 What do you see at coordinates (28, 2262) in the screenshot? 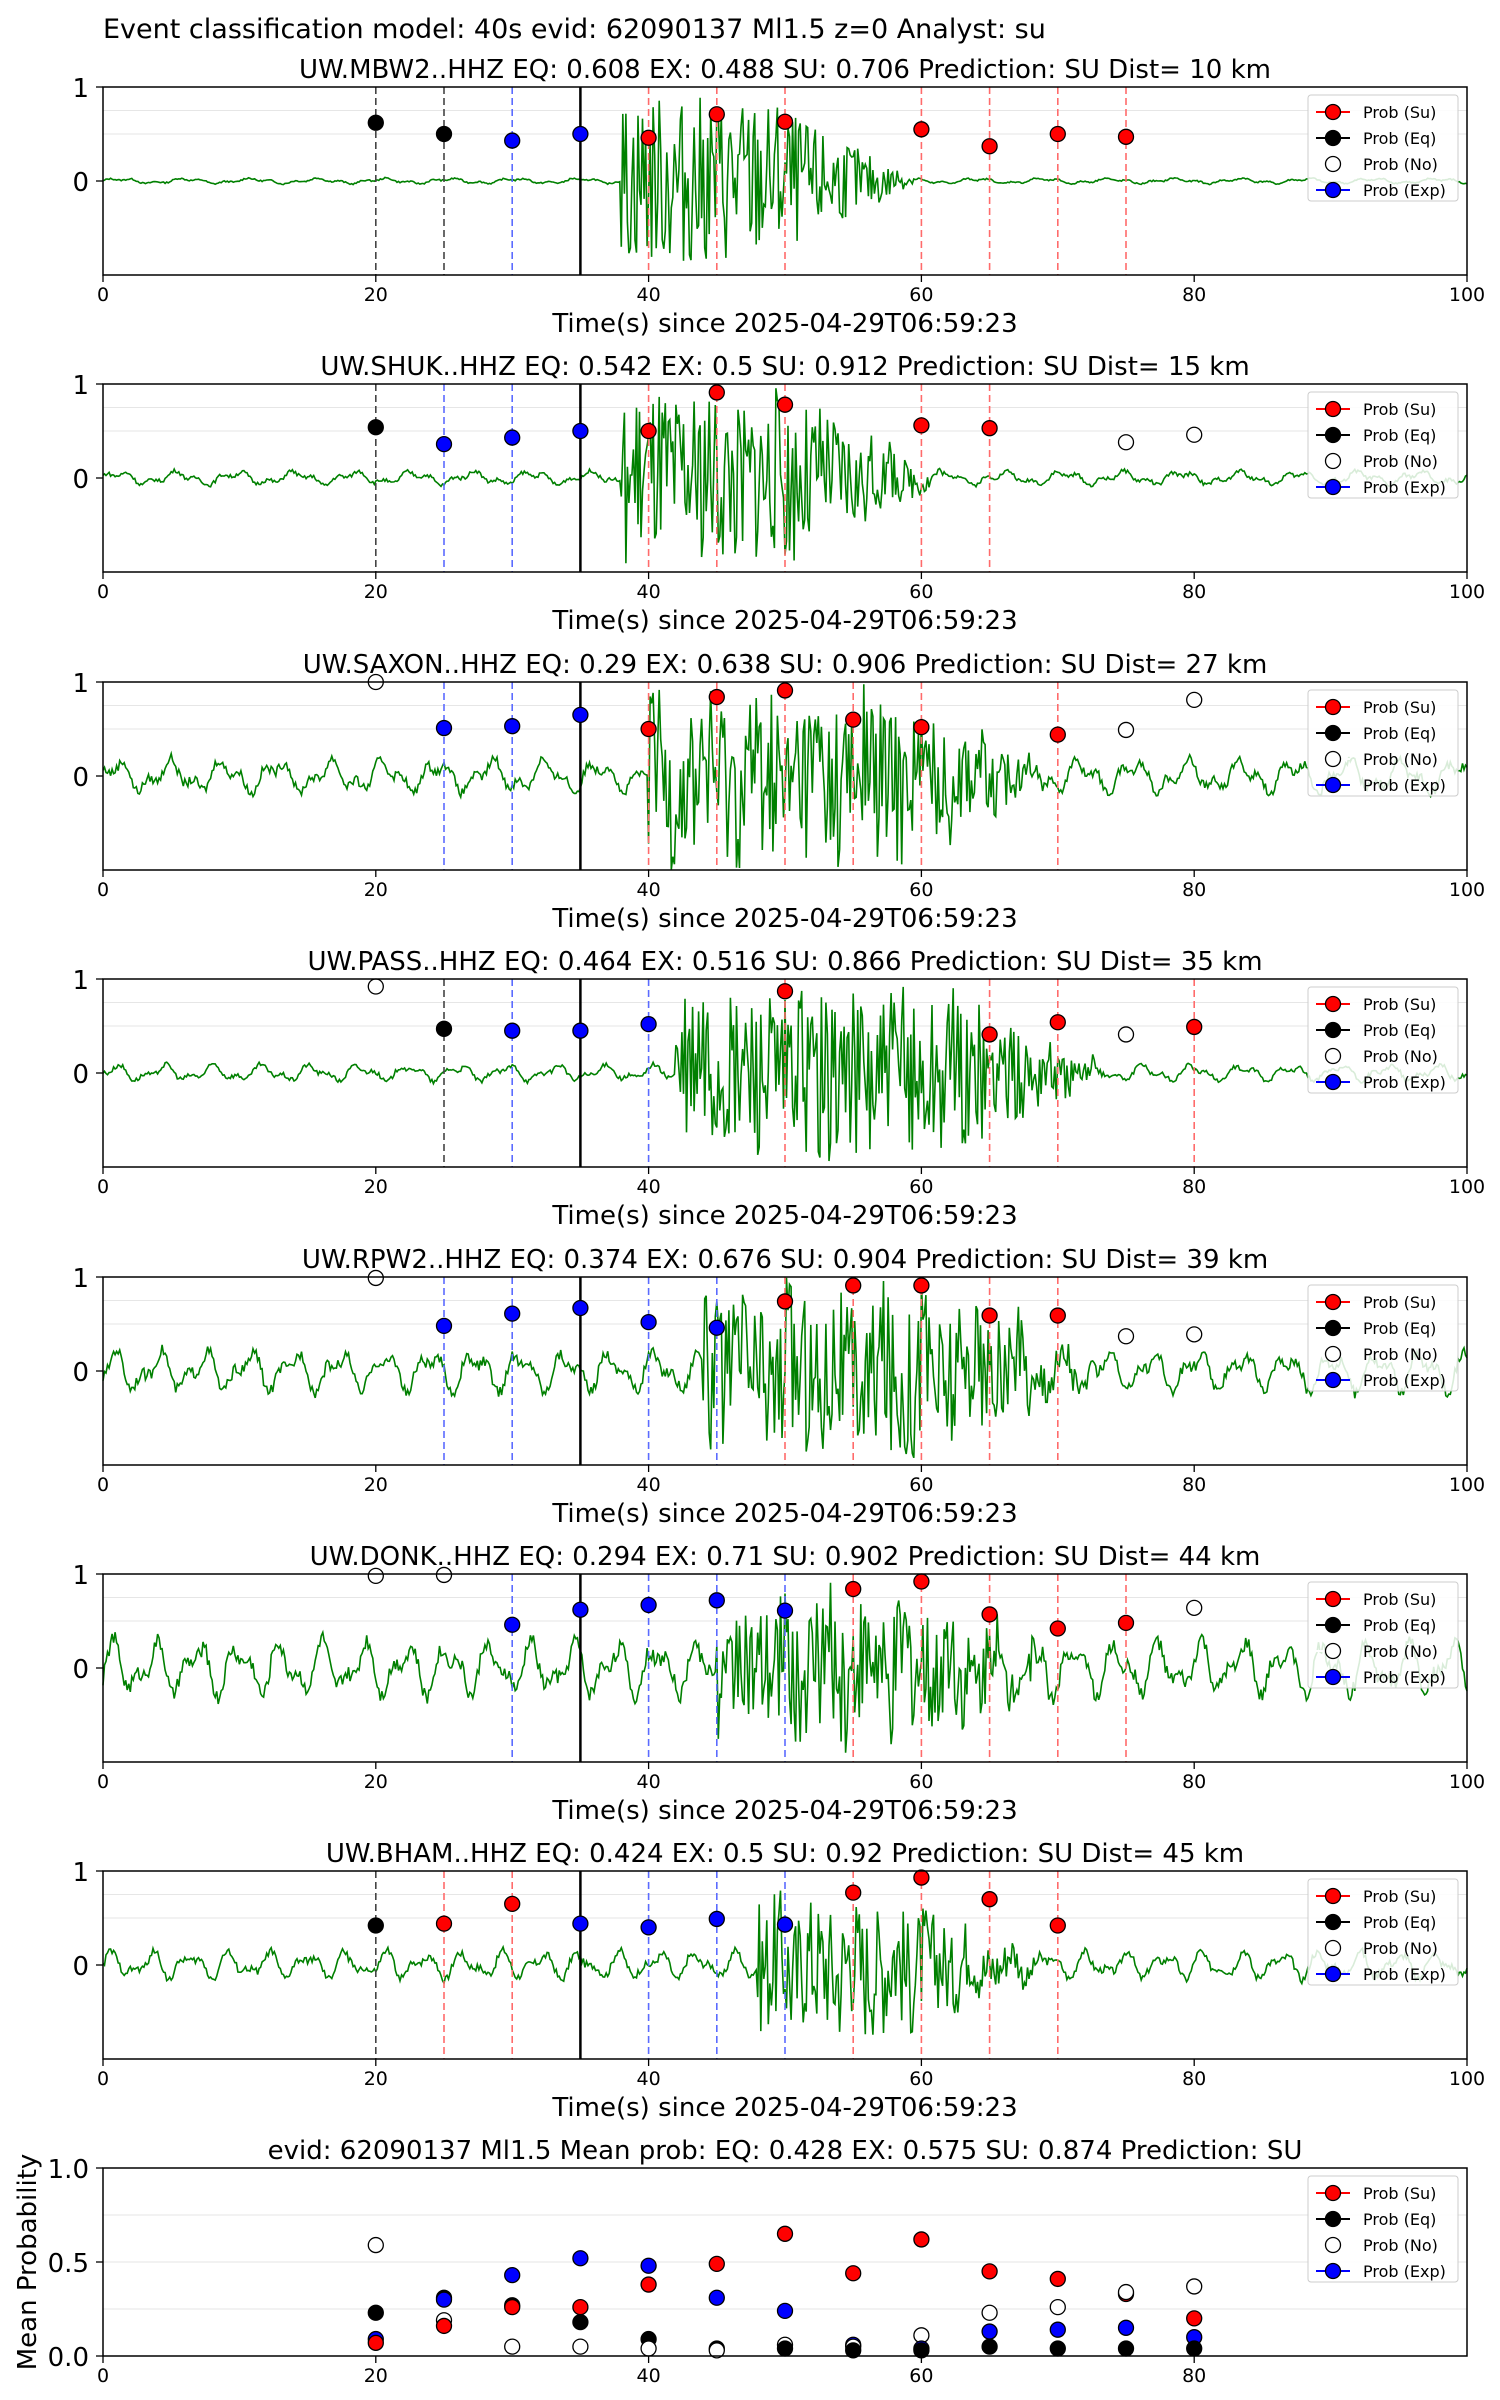
I see `y-axis-label: Mean Probability` at bounding box center [28, 2262].